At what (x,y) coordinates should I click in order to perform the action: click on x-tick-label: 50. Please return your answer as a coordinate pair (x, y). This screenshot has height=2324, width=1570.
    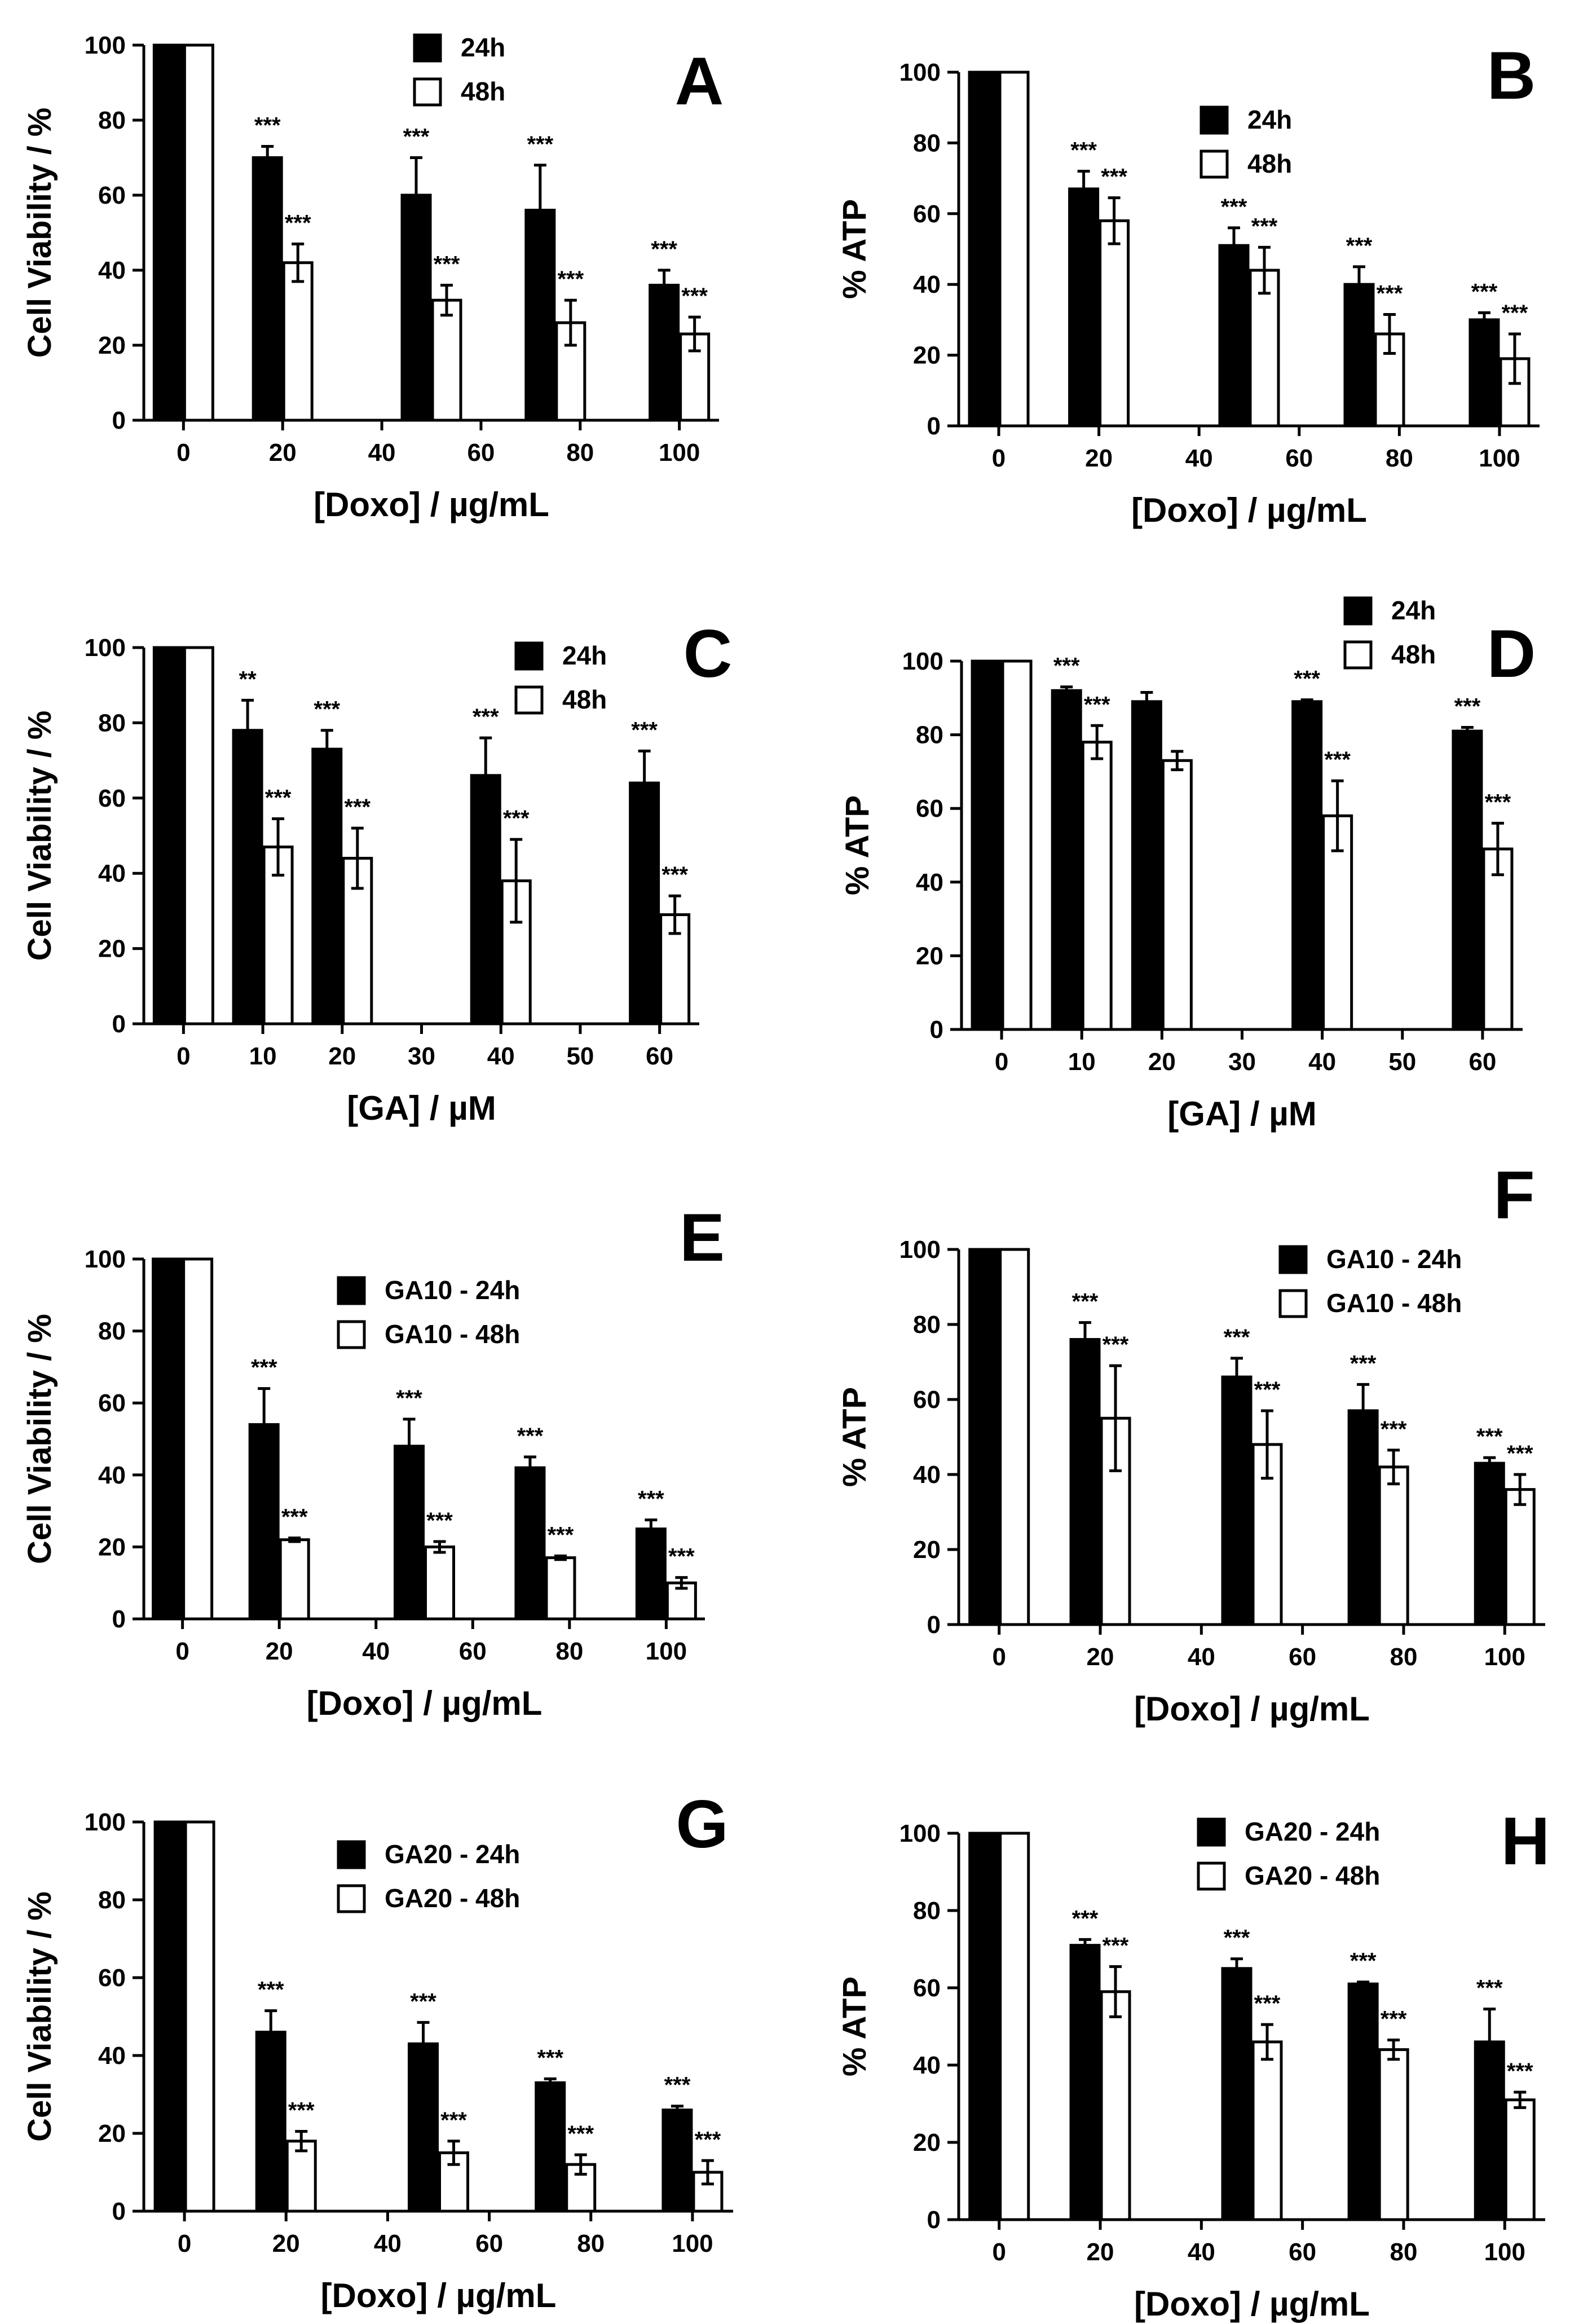
    Looking at the image, I should click on (1402, 1062).